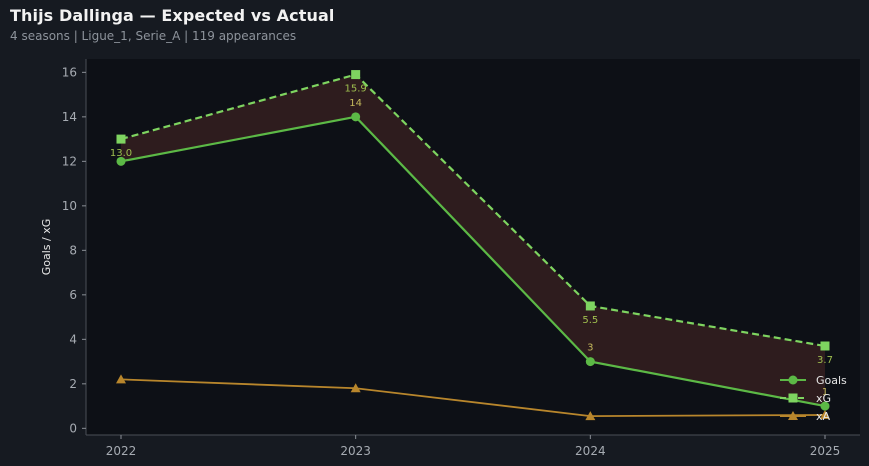 The height and width of the screenshot is (466, 869). I want to click on legend-goals-marker, so click(793, 380).